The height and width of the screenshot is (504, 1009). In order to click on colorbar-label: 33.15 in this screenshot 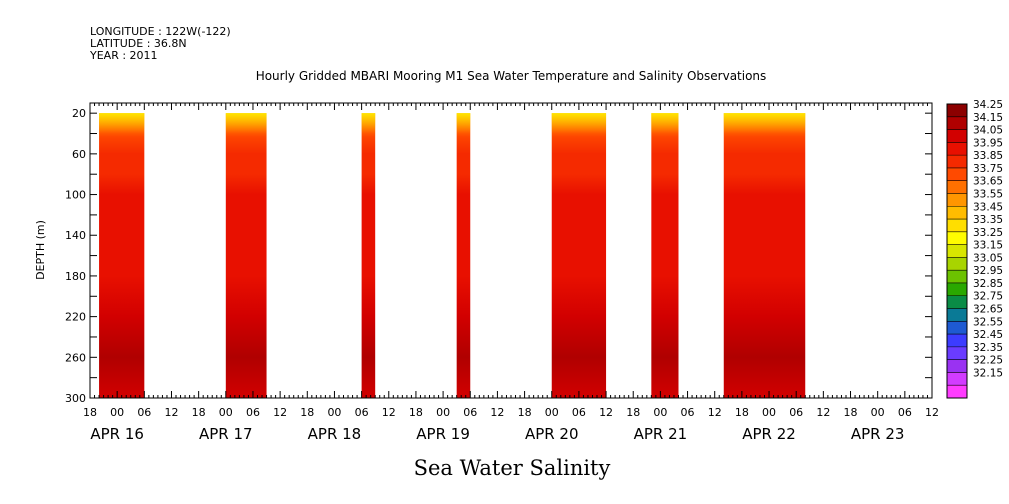, I will do `click(988, 246)`.